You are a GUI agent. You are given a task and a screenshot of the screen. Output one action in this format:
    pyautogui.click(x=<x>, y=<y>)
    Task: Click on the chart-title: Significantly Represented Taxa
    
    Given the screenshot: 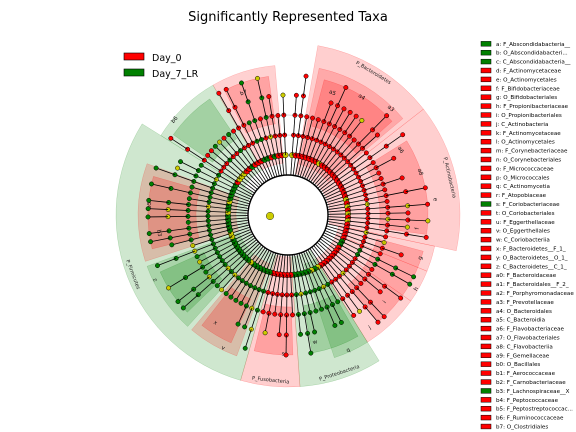 What is the action you would take?
    pyautogui.click(x=288, y=17)
    